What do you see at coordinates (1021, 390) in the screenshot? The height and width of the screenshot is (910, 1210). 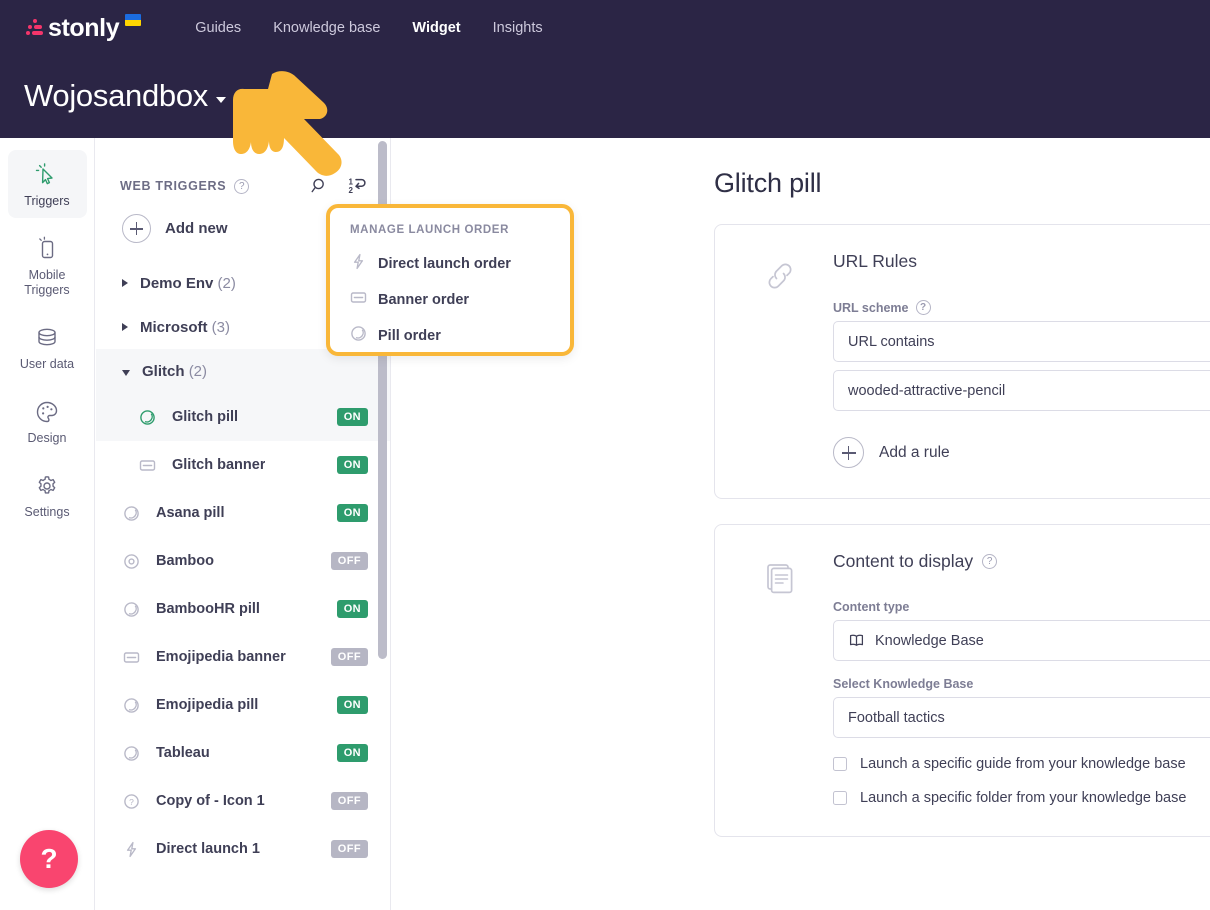 I see `url-rule-input: wooded-attractive-pencil` at bounding box center [1021, 390].